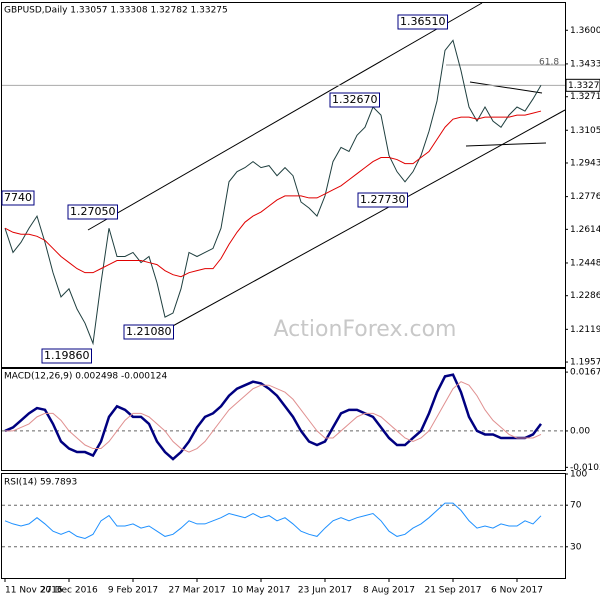  I want to click on annotation: 1.21080, so click(149, 331).